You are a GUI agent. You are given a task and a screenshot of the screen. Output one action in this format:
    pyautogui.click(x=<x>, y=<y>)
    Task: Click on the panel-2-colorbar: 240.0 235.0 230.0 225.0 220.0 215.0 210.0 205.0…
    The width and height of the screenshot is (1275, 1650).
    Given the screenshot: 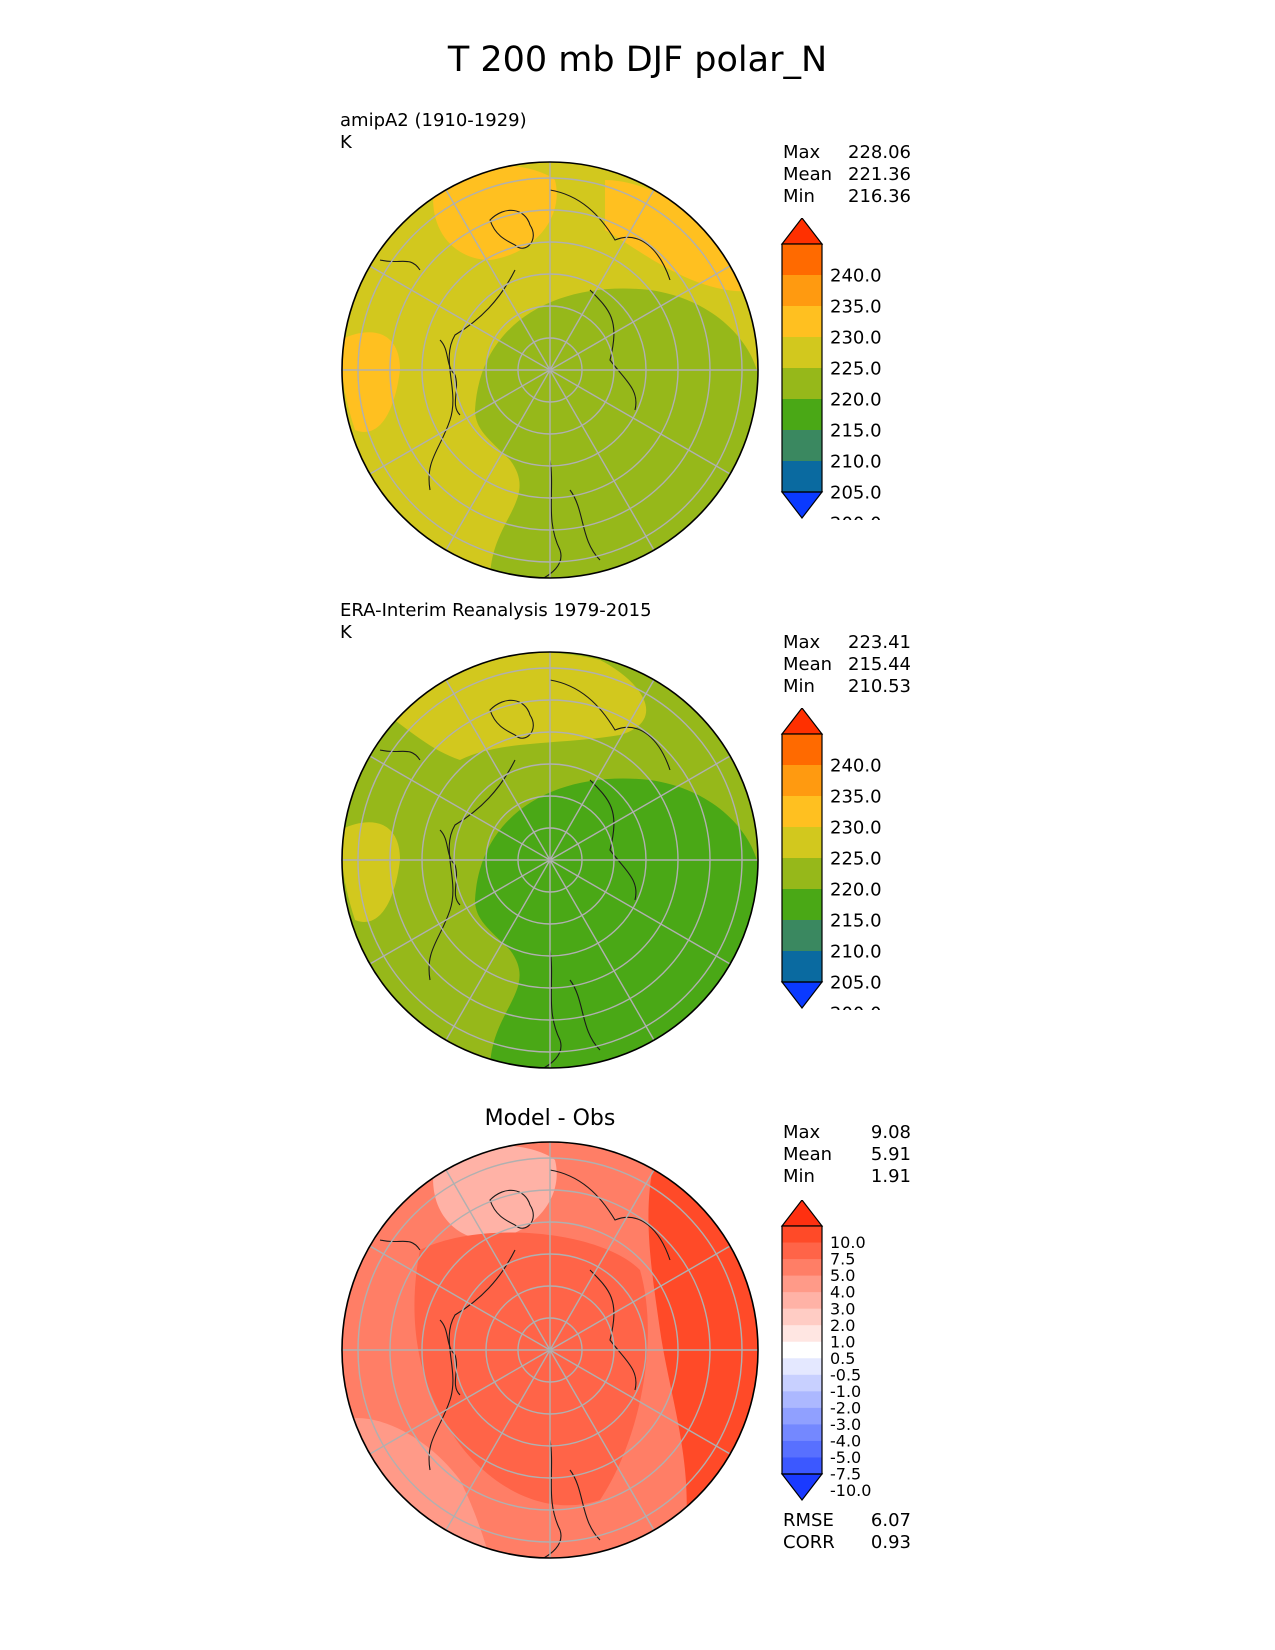 What is the action you would take?
    pyautogui.click(x=831, y=859)
    